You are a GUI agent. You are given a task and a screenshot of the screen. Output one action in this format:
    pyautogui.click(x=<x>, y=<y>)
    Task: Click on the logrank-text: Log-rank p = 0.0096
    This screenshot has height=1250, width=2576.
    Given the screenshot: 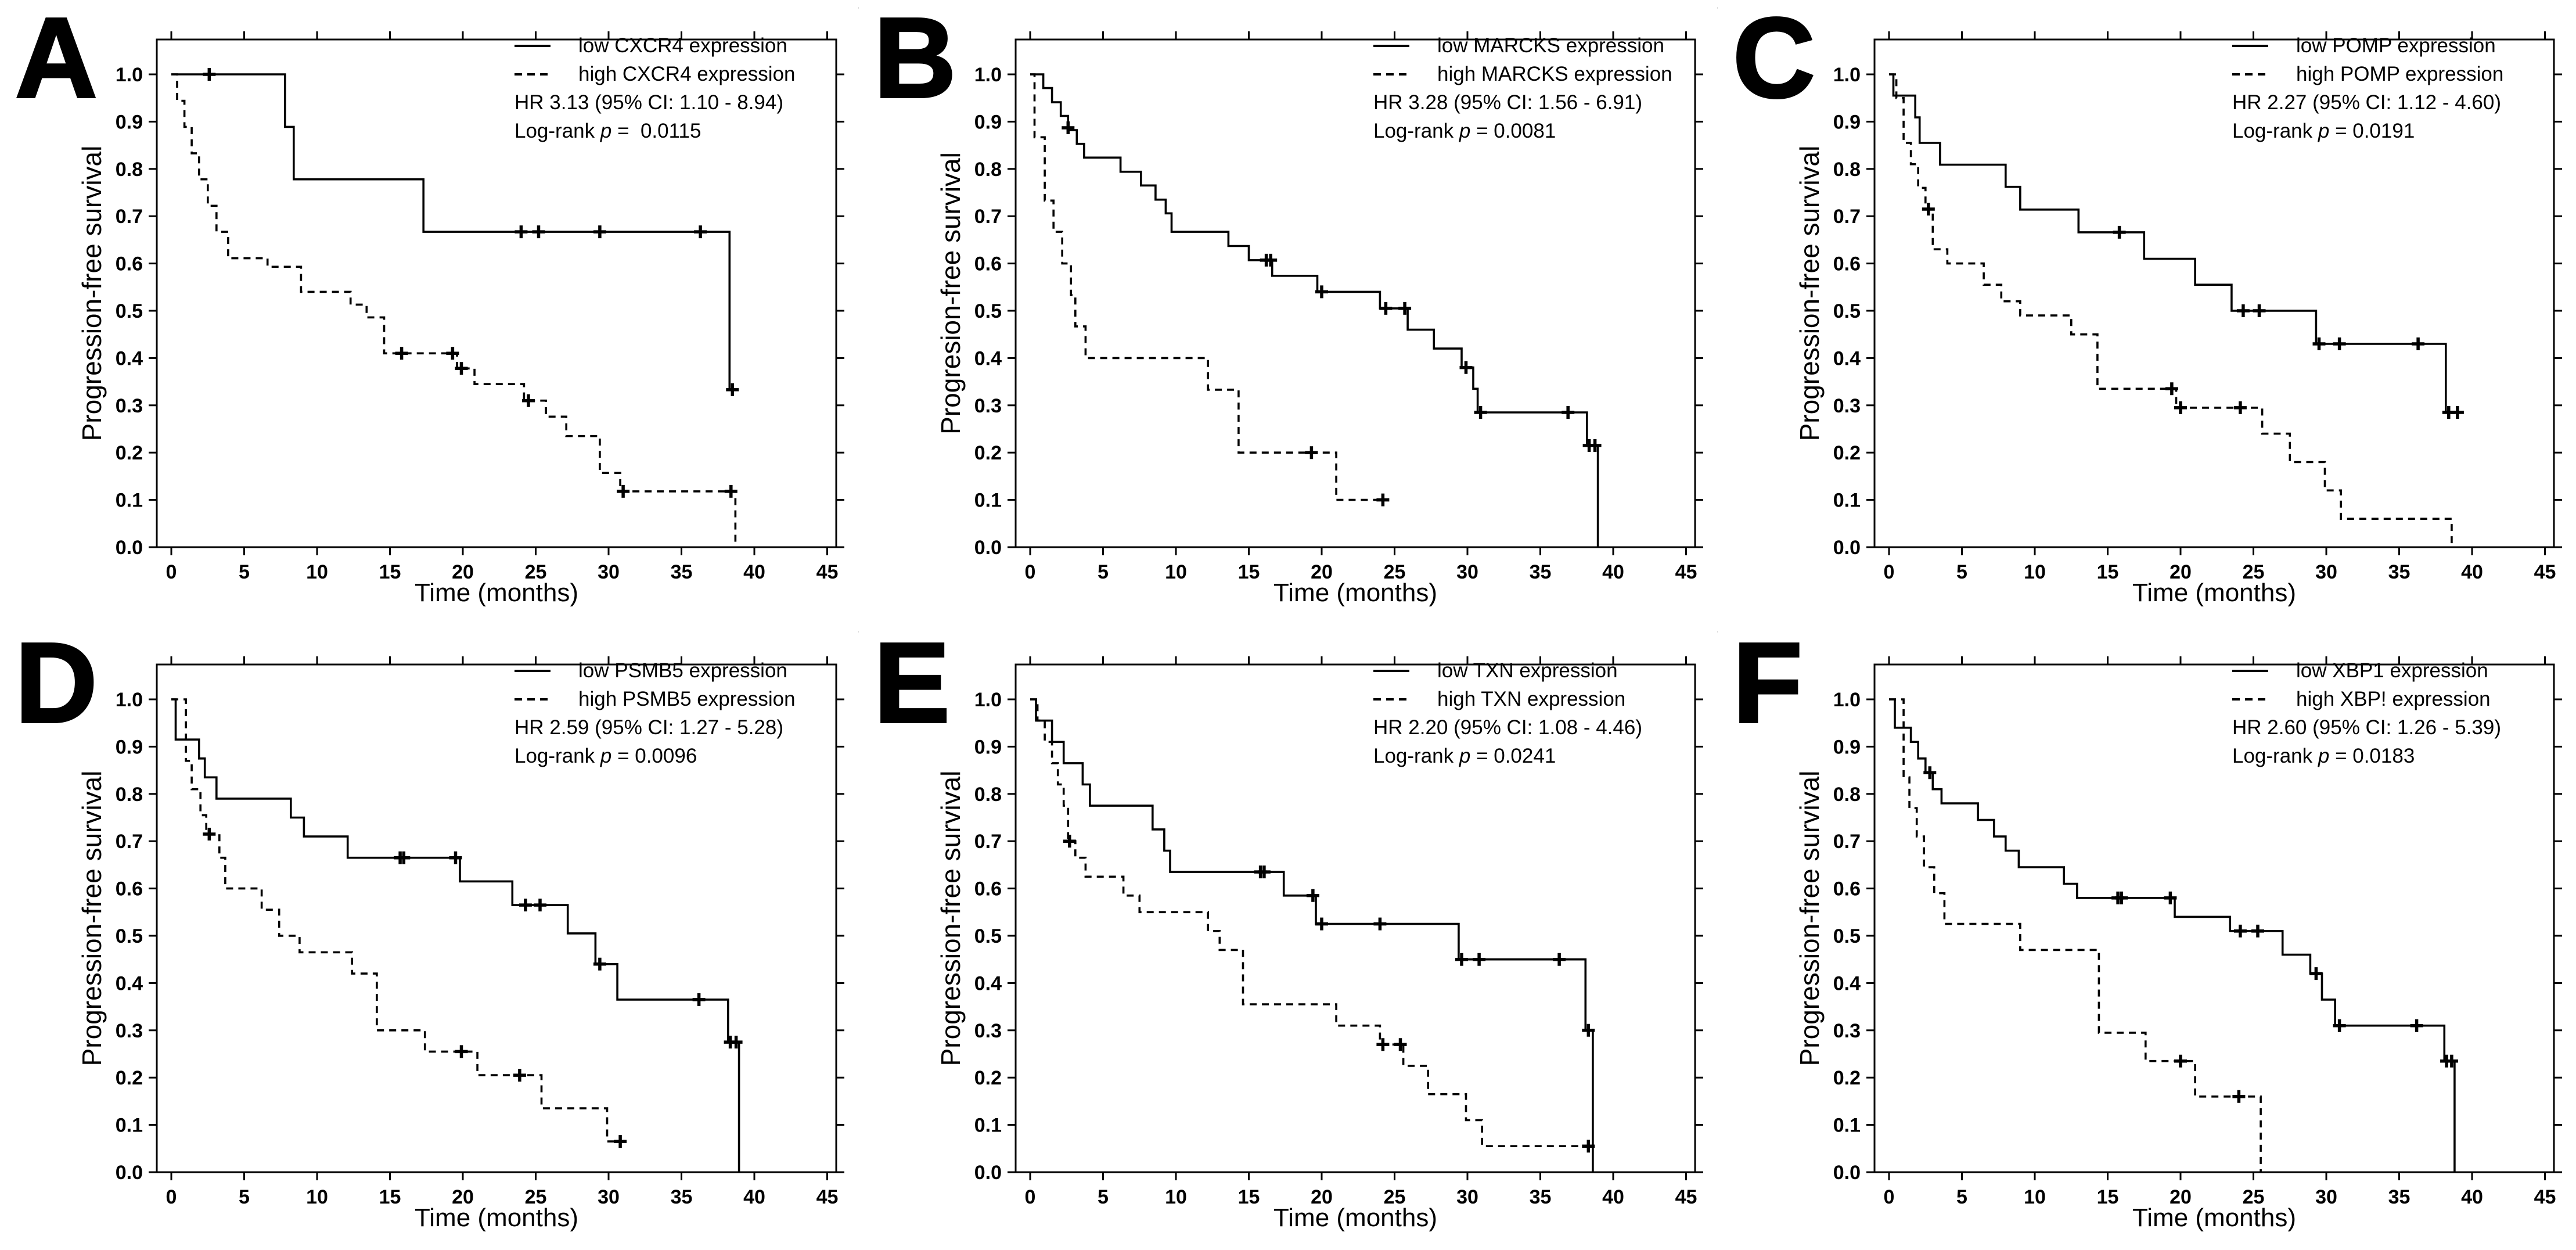 What is the action you would take?
    pyautogui.click(x=606, y=756)
    